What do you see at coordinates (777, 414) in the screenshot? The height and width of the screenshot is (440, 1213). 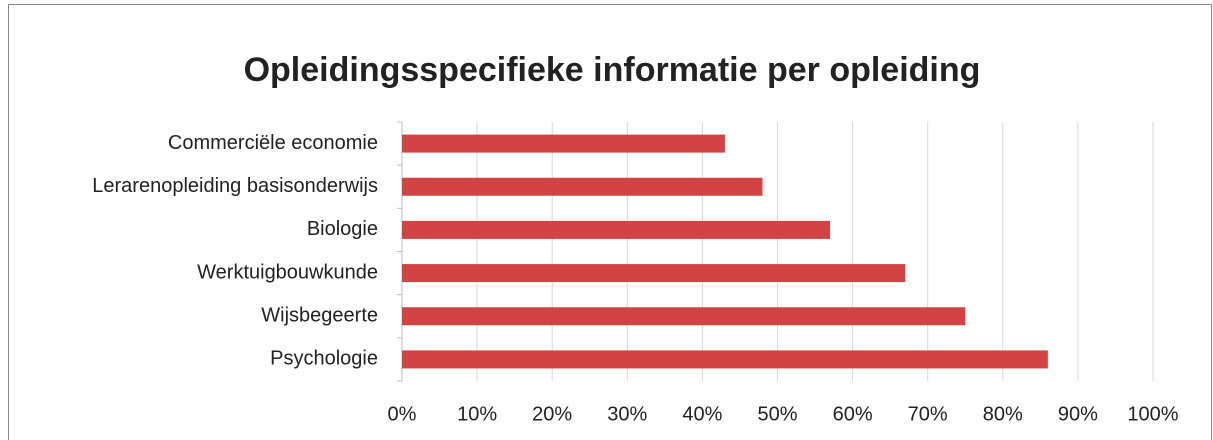 I see `x-tick-label: 50%` at bounding box center [777, 414].